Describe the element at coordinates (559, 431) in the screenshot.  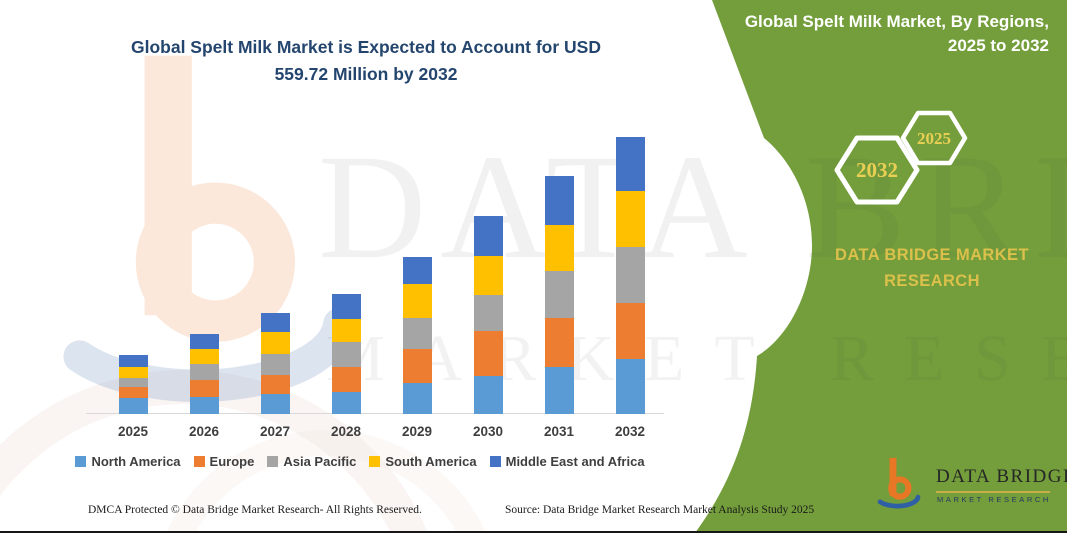
I see `x-axis-label-2031: 2031` at that location.